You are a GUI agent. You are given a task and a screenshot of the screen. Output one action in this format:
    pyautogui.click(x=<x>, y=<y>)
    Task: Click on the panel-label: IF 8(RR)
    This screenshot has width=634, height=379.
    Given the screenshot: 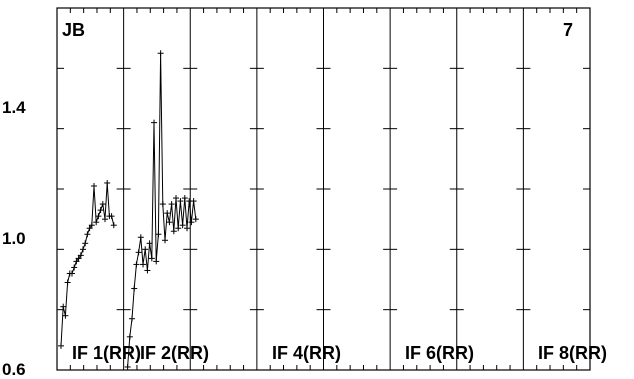 What is the action you would take?
    pyautogui.click(x=572, y=353)
    